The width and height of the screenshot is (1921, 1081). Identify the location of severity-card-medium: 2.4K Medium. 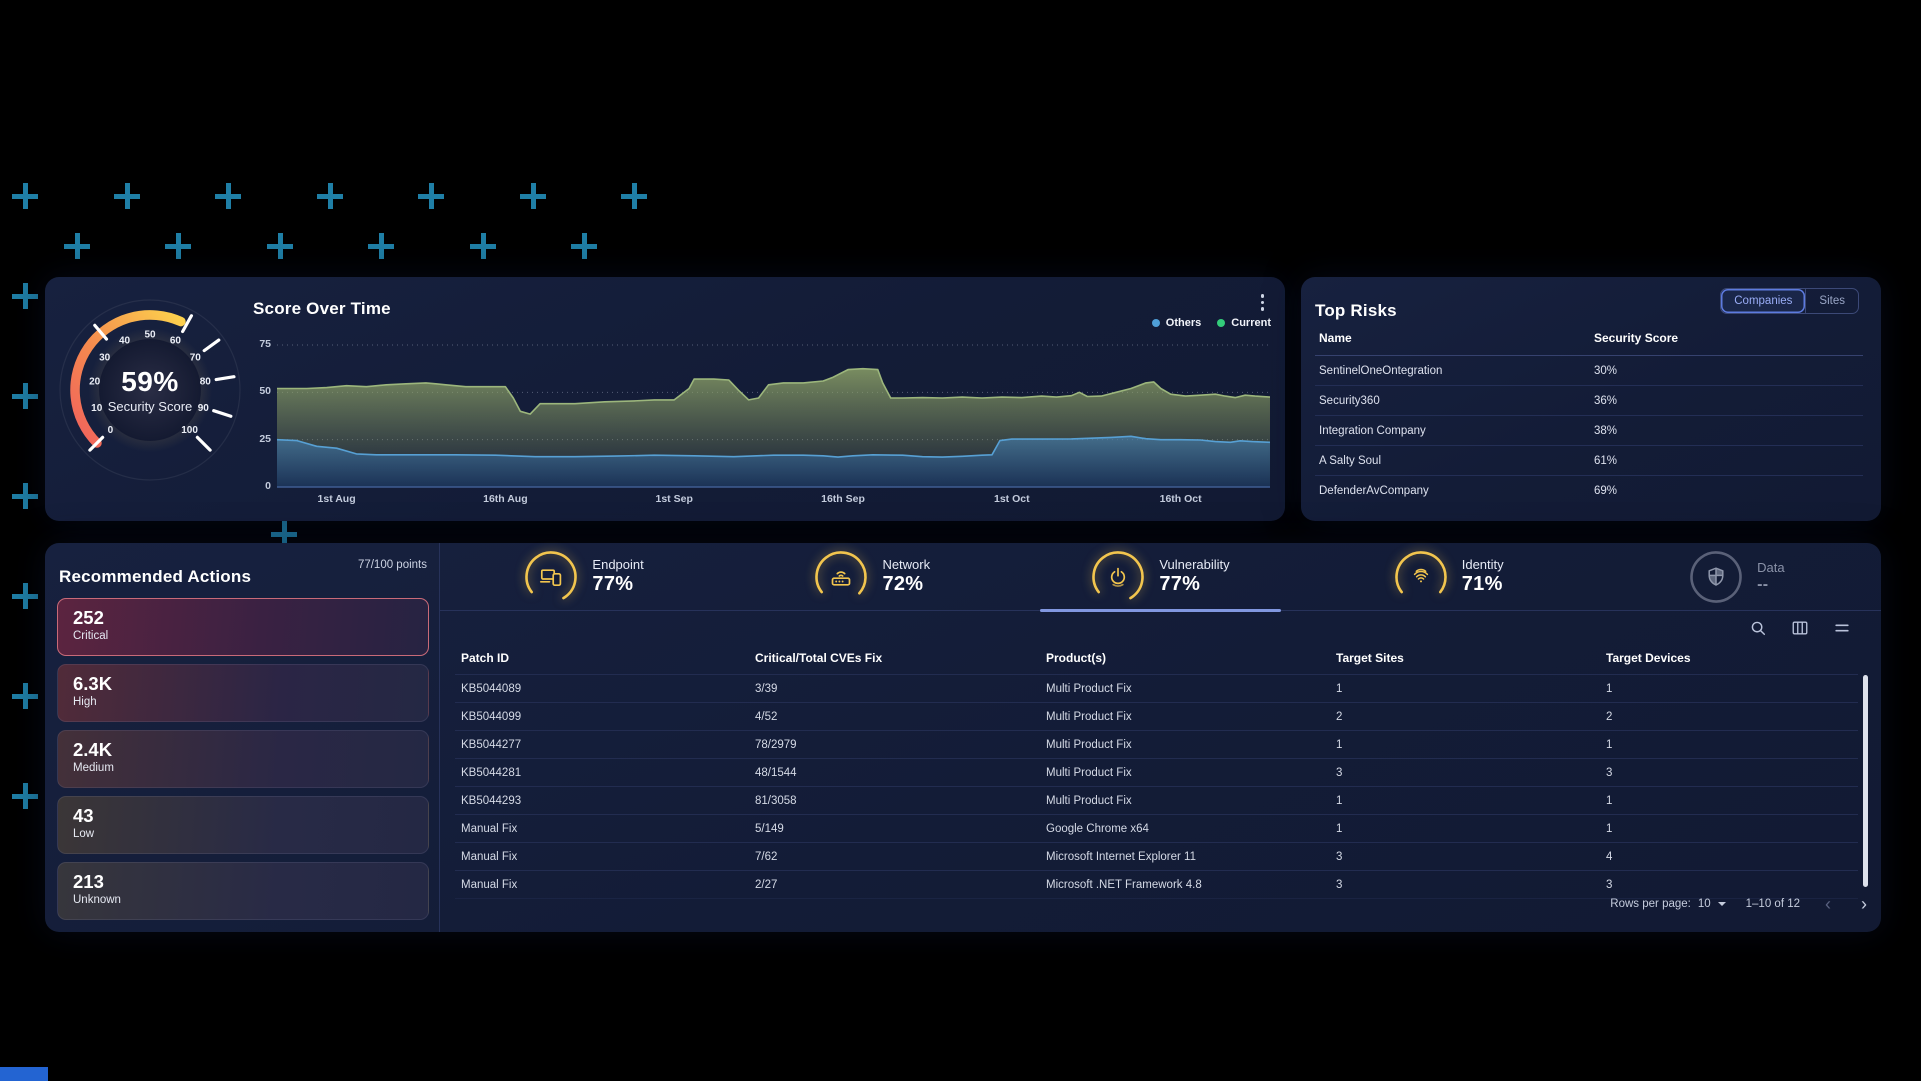
(243, 759).